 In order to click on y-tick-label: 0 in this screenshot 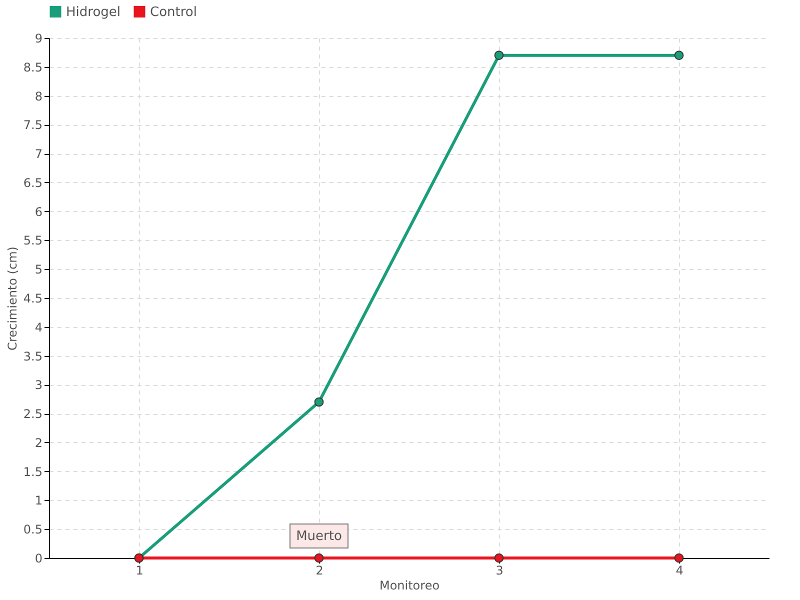, I will do `click(38, 559)`.